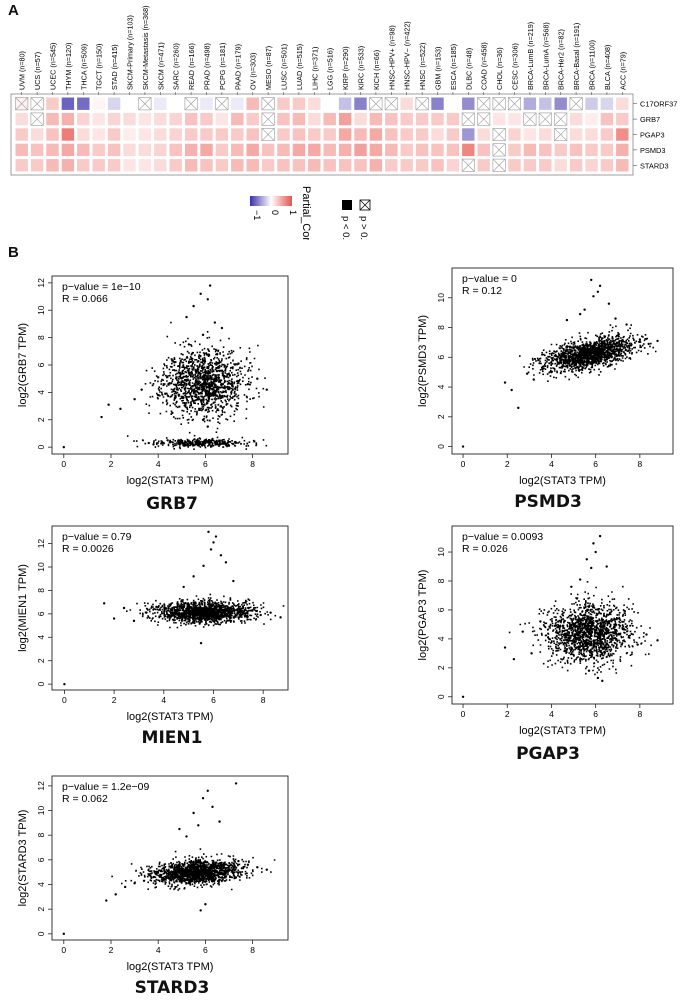  Describe the element at coordinates (423, 361) in the screenshot. I see `y-axis-label: log2(PSMD3 TPM)` at that location.